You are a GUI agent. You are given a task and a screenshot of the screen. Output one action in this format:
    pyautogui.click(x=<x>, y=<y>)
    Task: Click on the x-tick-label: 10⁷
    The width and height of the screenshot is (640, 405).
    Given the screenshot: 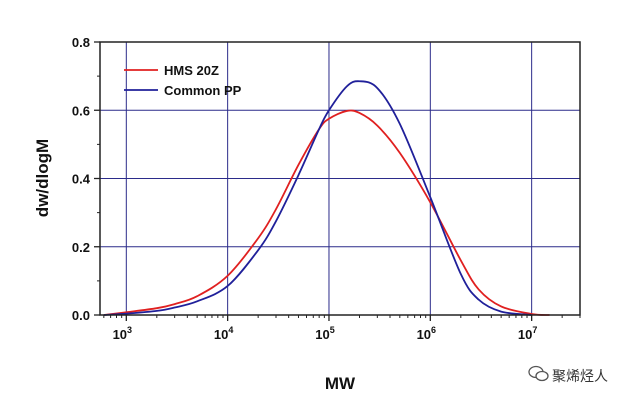 What is the action you would take?
    pyautogui.click(x=527, y=333)
    